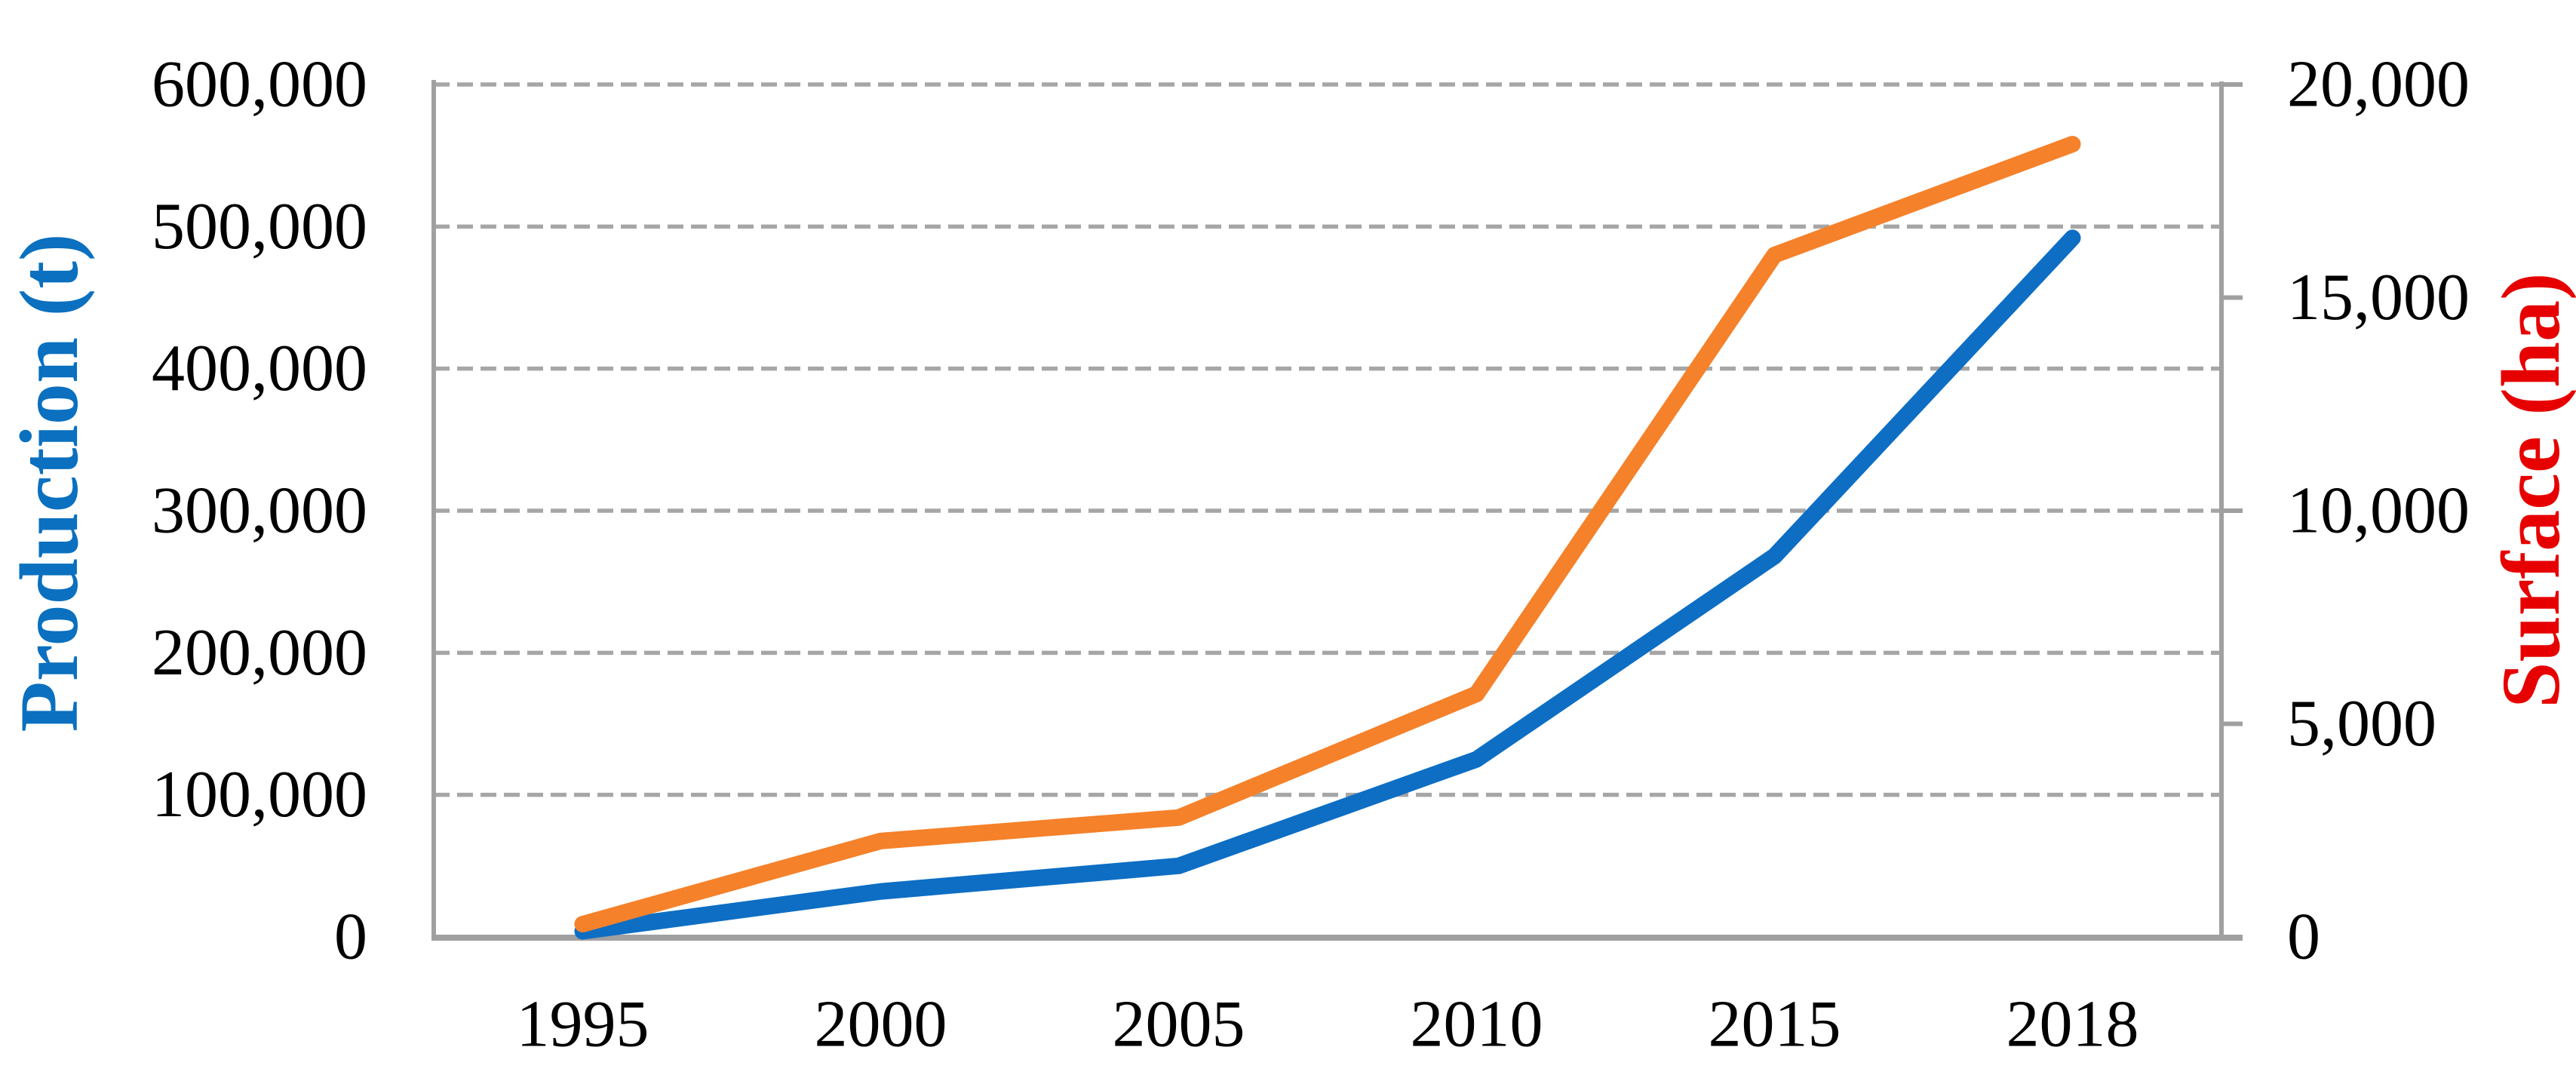 This screenshot has height=1081, width=2576. Describe the element at coordinates (1328, 1024) in the screenshot. I see `x-axis-tick-labels: 1995 2000 2005 2010 2015 2018` at that location.